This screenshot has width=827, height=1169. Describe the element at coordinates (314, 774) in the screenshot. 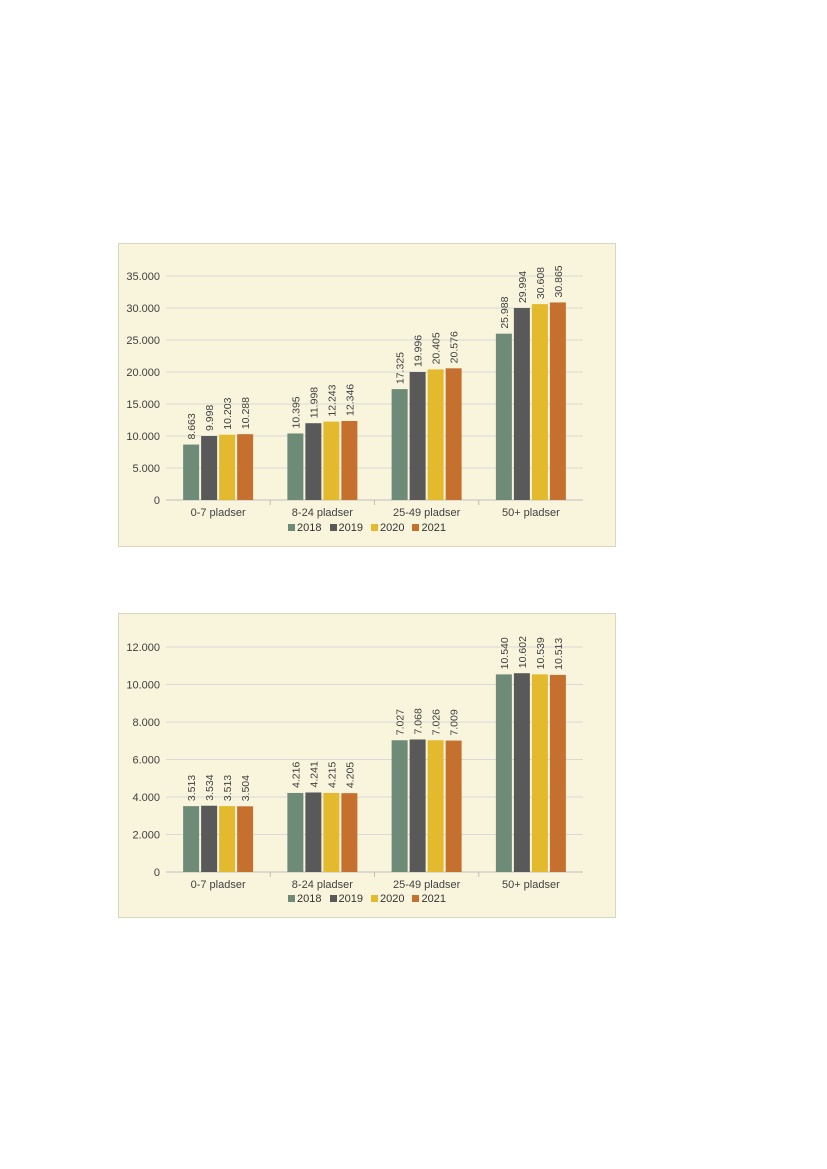

I see `data-label: 4.241` at that location.